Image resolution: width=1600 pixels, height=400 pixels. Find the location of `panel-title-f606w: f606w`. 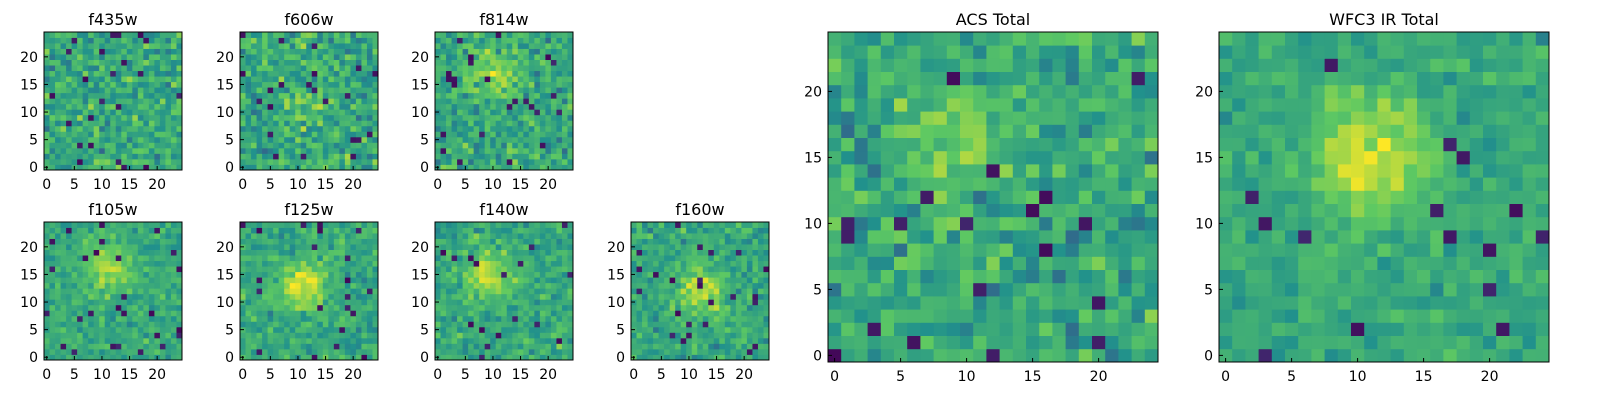

panel-title-f606w: f606w is located at coordinates (308, 19).